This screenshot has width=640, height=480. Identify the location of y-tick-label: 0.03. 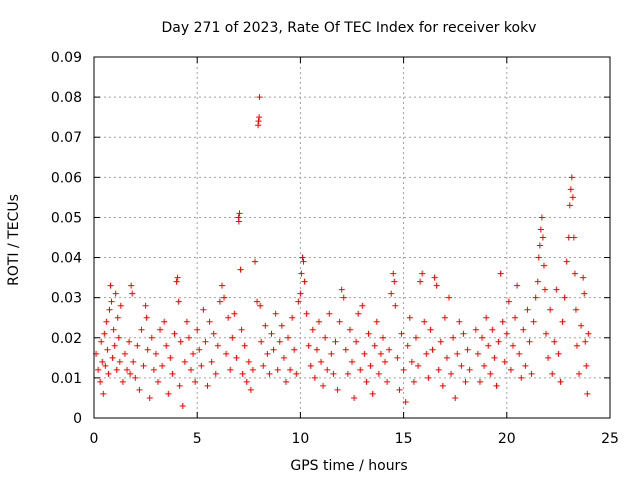
(66, 299).